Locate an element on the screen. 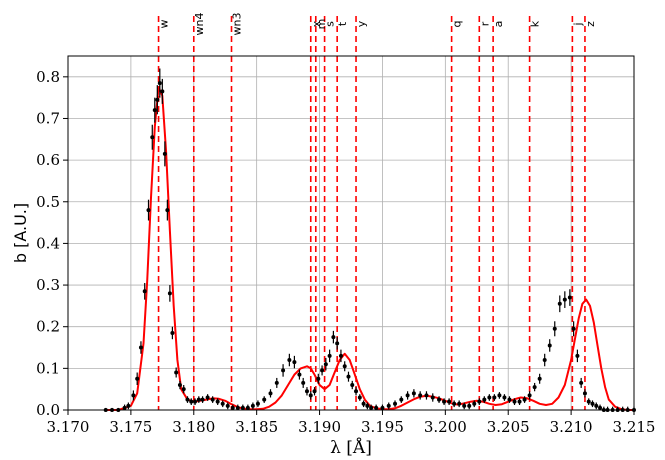 The image size is (665, 460). line-label-wn4: wn4 is located at coordinates (199, 24).